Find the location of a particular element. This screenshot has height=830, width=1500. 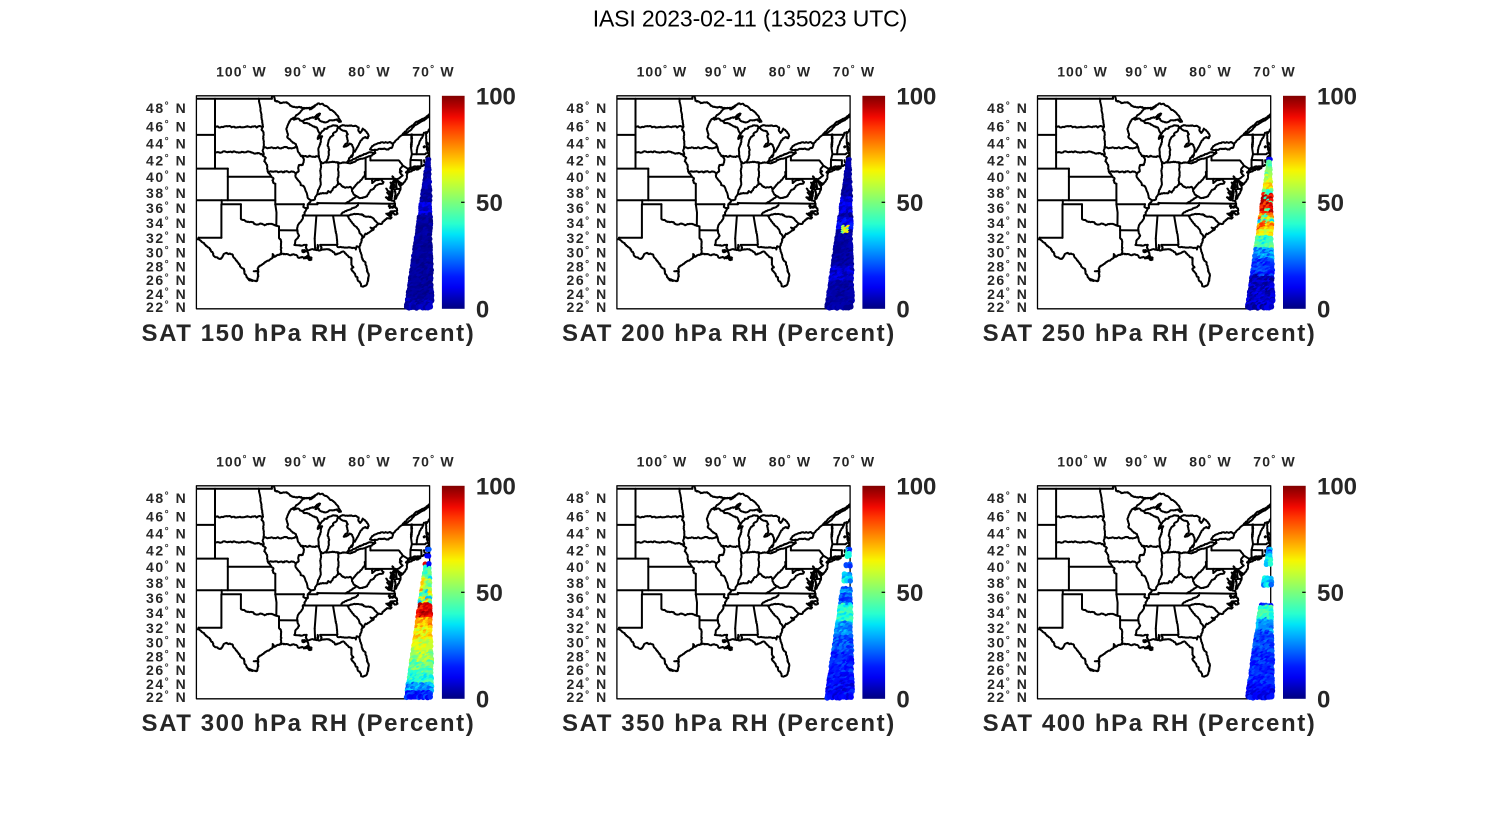

svg-text: SAT 400 hPa RH (Percent) is located at coordinates (1149, 723).